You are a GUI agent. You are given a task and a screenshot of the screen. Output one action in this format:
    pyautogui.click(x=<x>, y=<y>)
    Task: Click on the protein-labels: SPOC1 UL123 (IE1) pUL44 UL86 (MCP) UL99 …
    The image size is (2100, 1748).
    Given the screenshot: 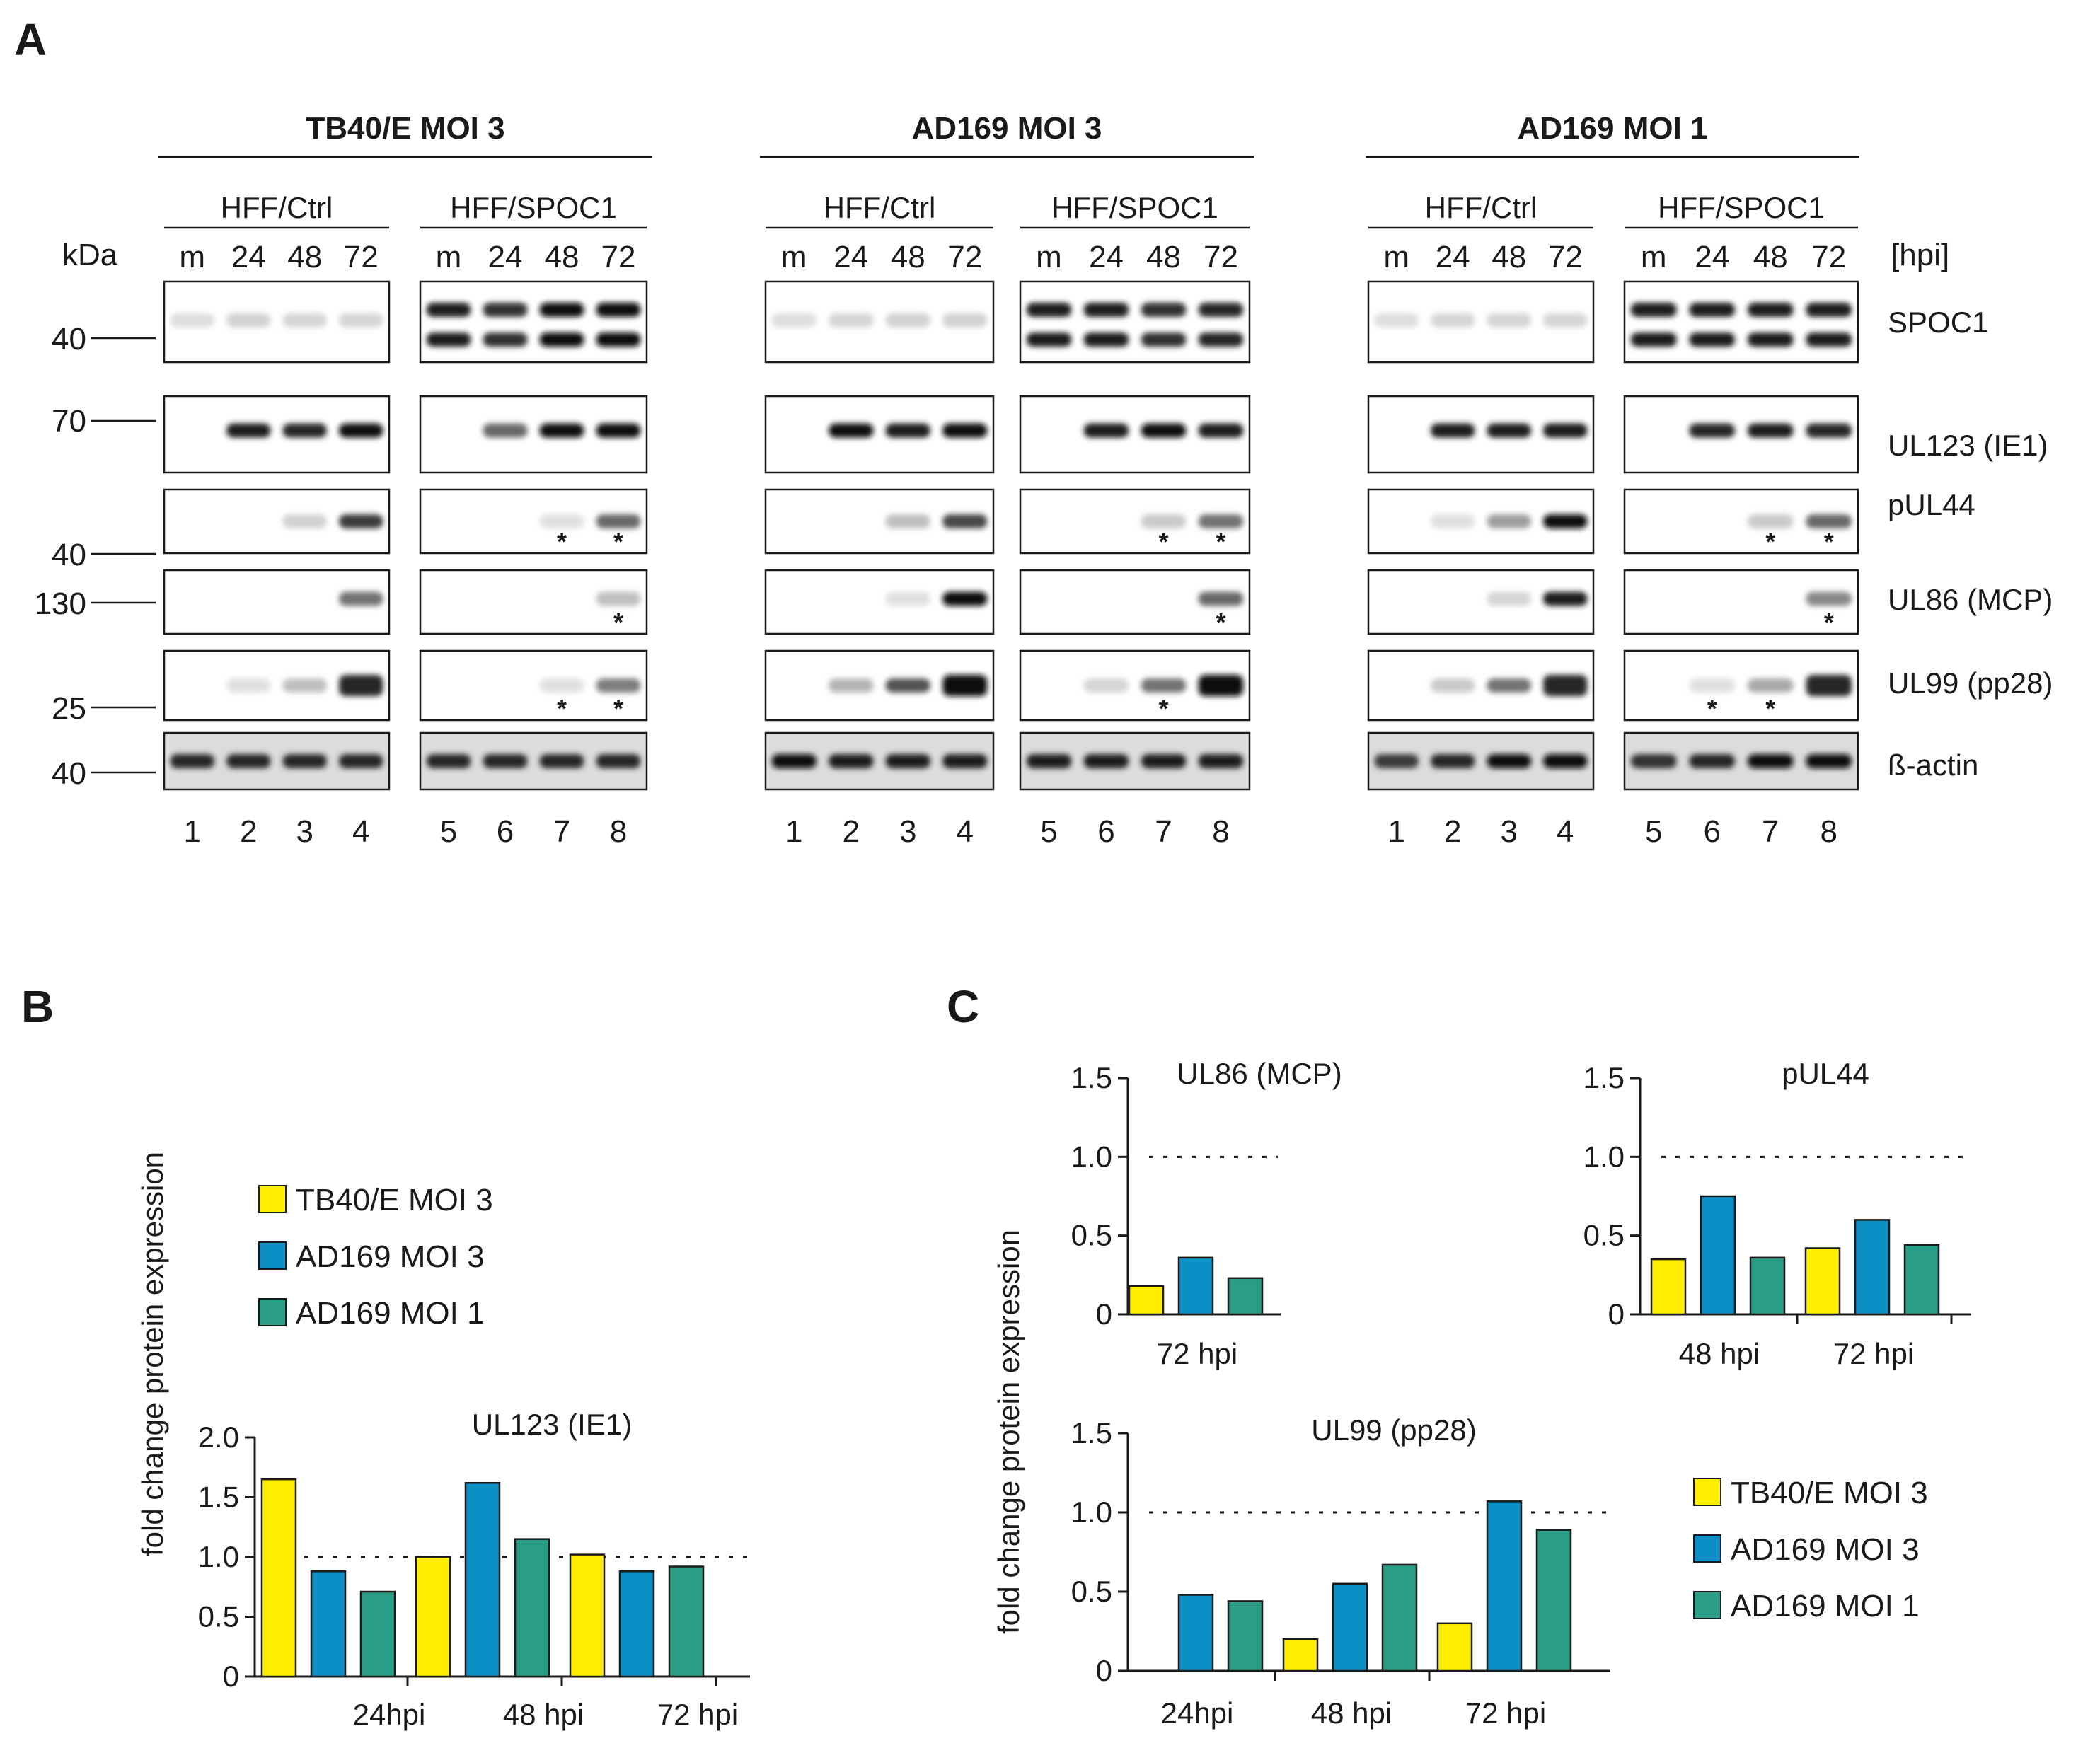 What is the action you would take?
    pyautogui.click(x=1970, y=544)
    